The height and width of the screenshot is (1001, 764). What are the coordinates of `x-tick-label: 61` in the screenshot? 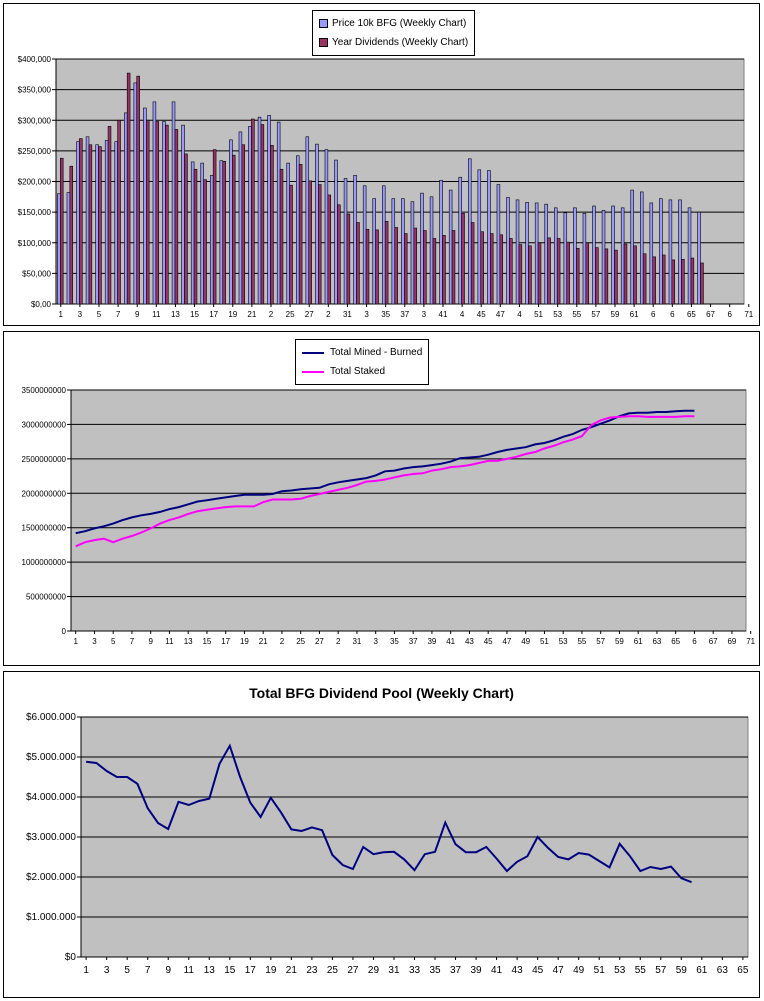 It's located at (634, 314).